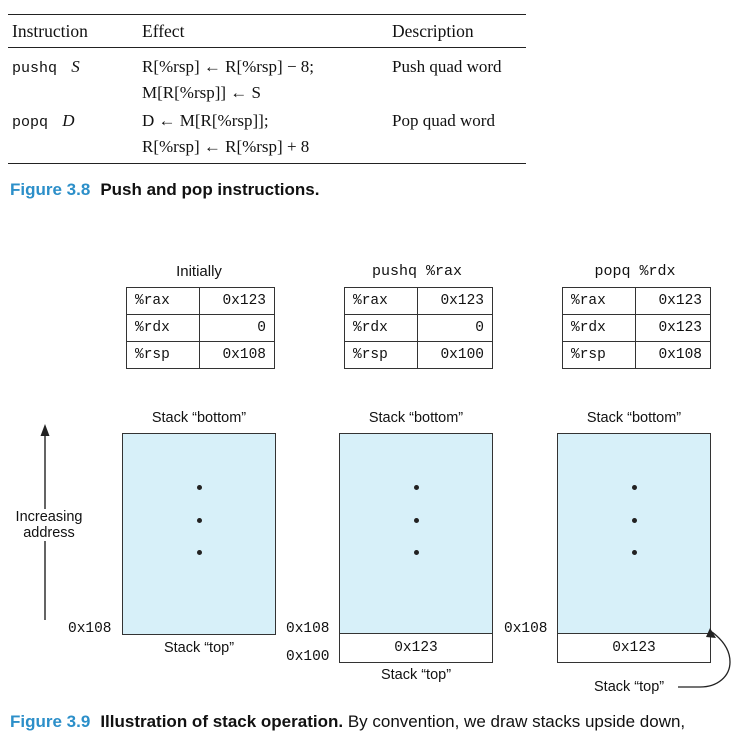 This screenshot has width=742, height=736. What do you see at coordinates (267, 47) in the screenshot?
I see `table-header-rule` at bounding box center [267, 47].